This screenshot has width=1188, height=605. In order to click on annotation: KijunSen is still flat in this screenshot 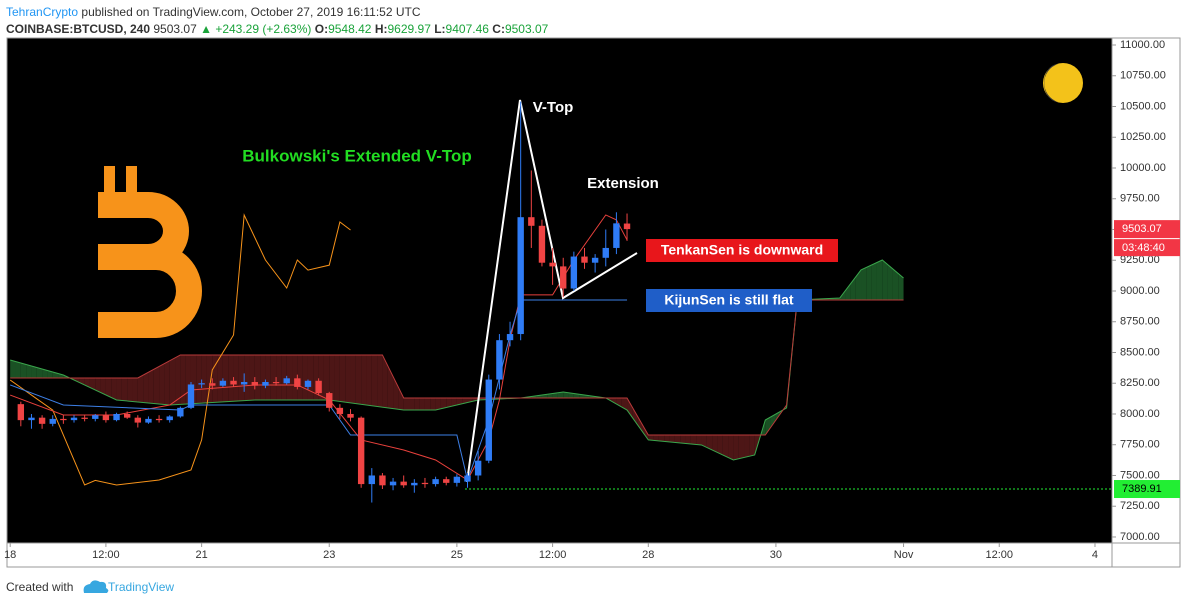, I will do `click(728, 300)`.